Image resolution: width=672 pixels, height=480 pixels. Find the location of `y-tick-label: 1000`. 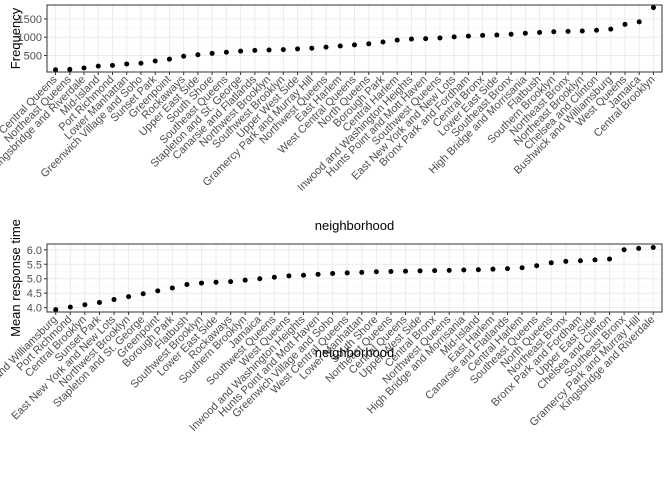

y-tick-label: 1000 is located at coordinates (30, 38).